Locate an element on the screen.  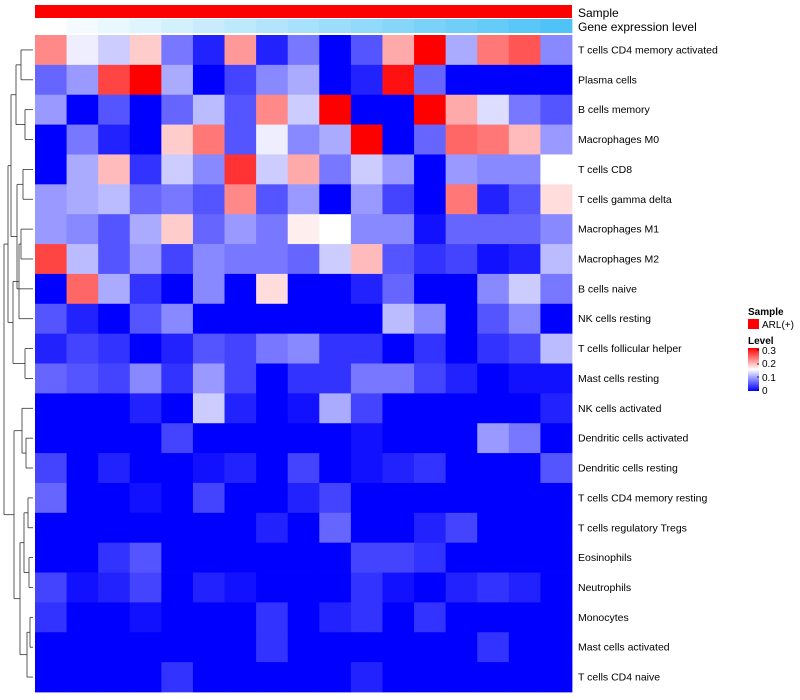
legend-tick-label: 0 is located at coordinates (765, 391).